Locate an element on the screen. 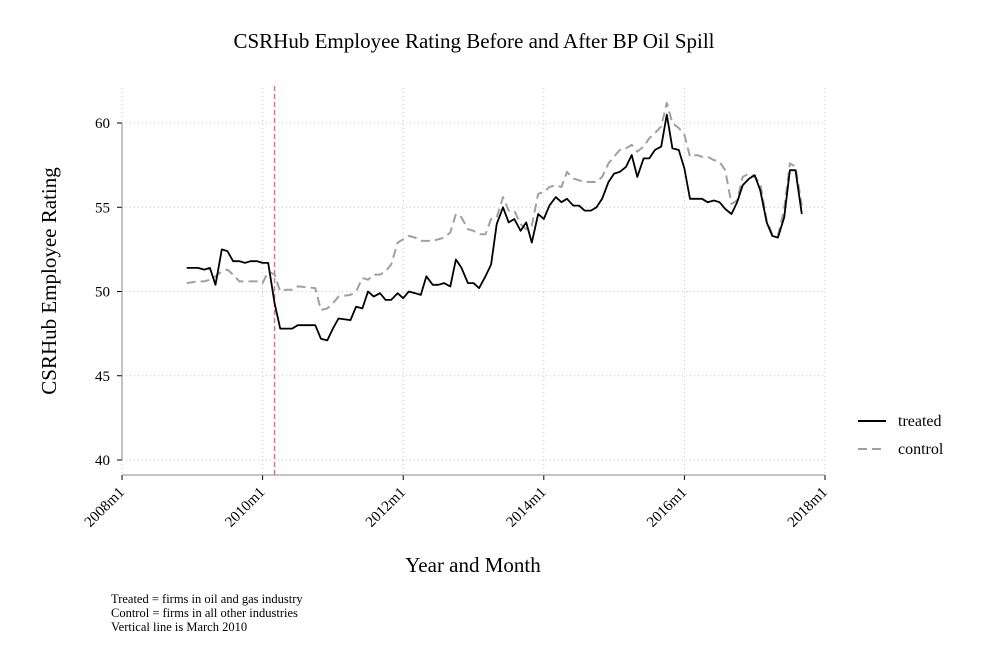  legend: treated control is located at coordinates (901, 435).